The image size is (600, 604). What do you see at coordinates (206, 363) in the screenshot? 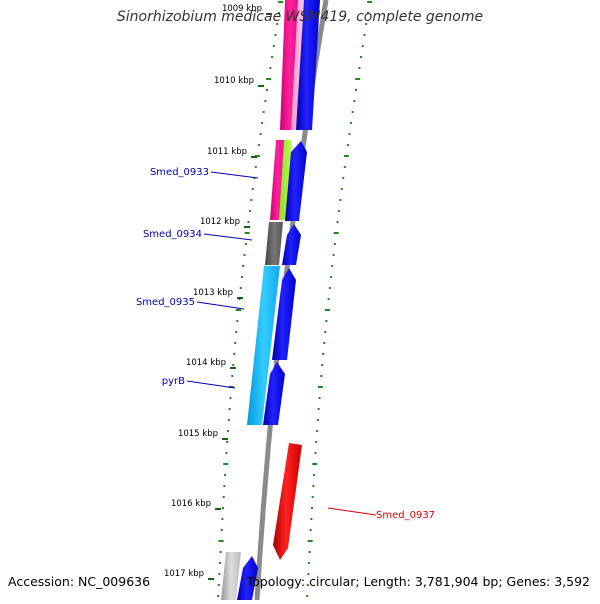
I see `tick-label: 1014 kbp` at bounding box center [206, 363].